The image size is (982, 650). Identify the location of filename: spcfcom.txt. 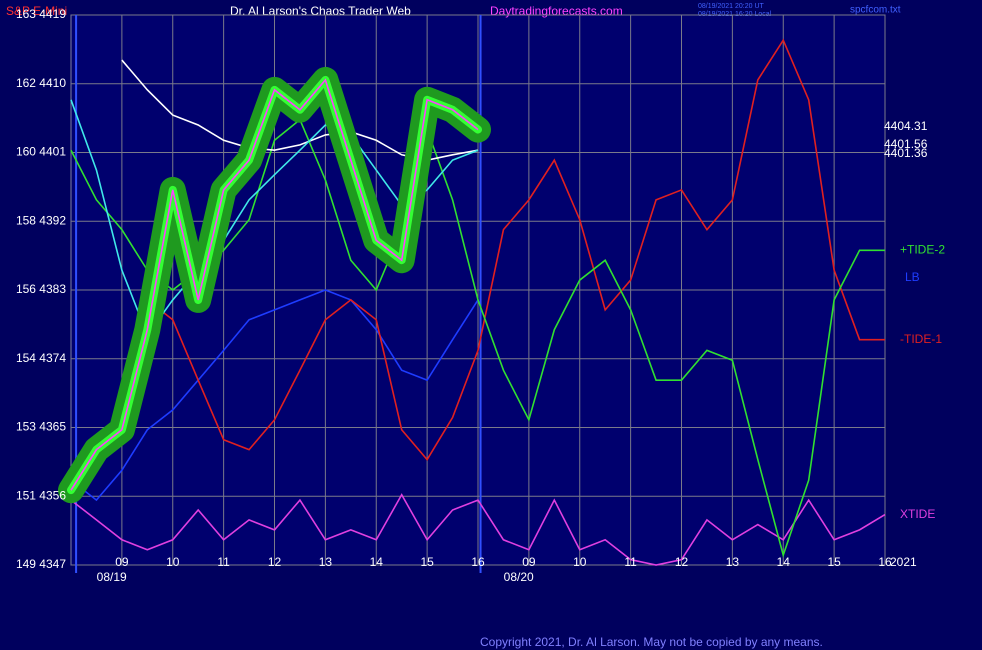
(875, 10).